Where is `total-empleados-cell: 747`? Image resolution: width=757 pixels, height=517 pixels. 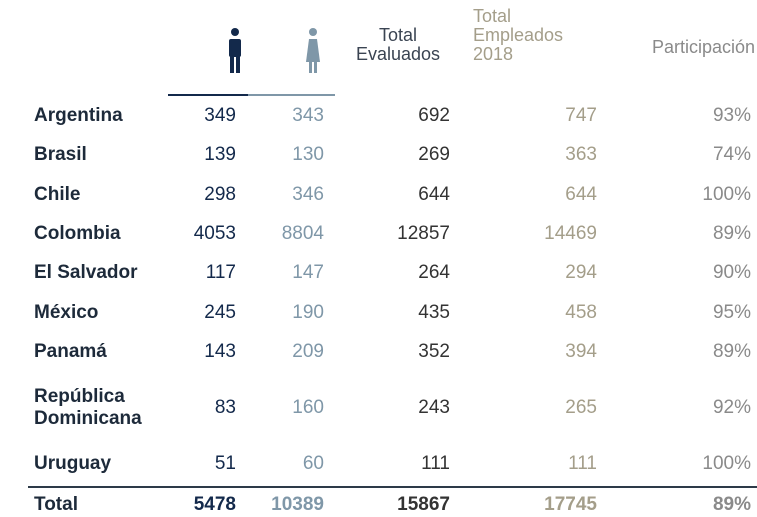 total-empleados-cell: 747 is located at coordinates (581, 115).